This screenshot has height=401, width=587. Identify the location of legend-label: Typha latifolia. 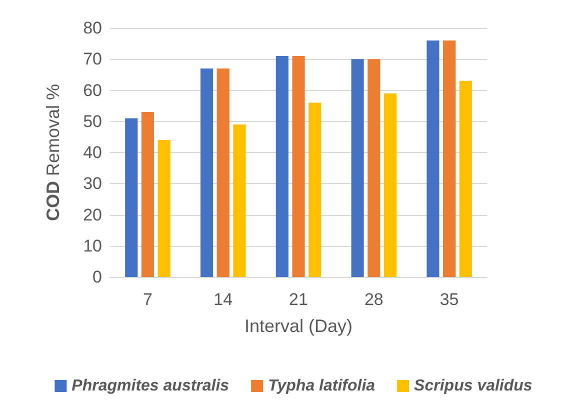
(322, 386).